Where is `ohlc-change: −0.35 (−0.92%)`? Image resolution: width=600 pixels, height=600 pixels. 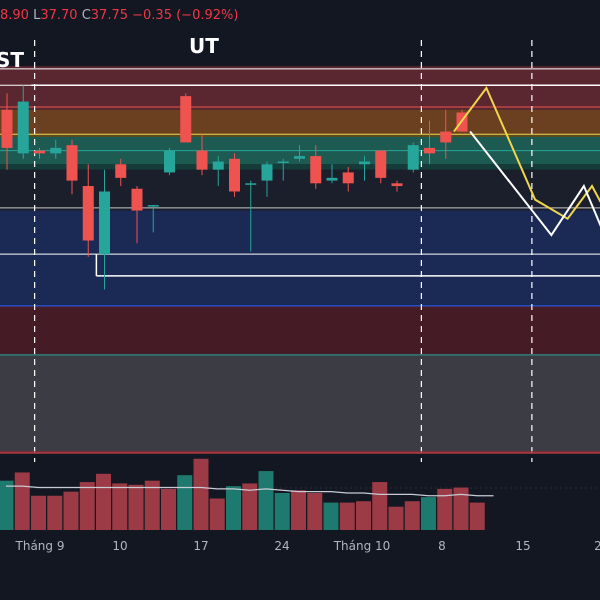 ohlc-change: −0.35 (−0.92%) is located at coordinates (185, 15).